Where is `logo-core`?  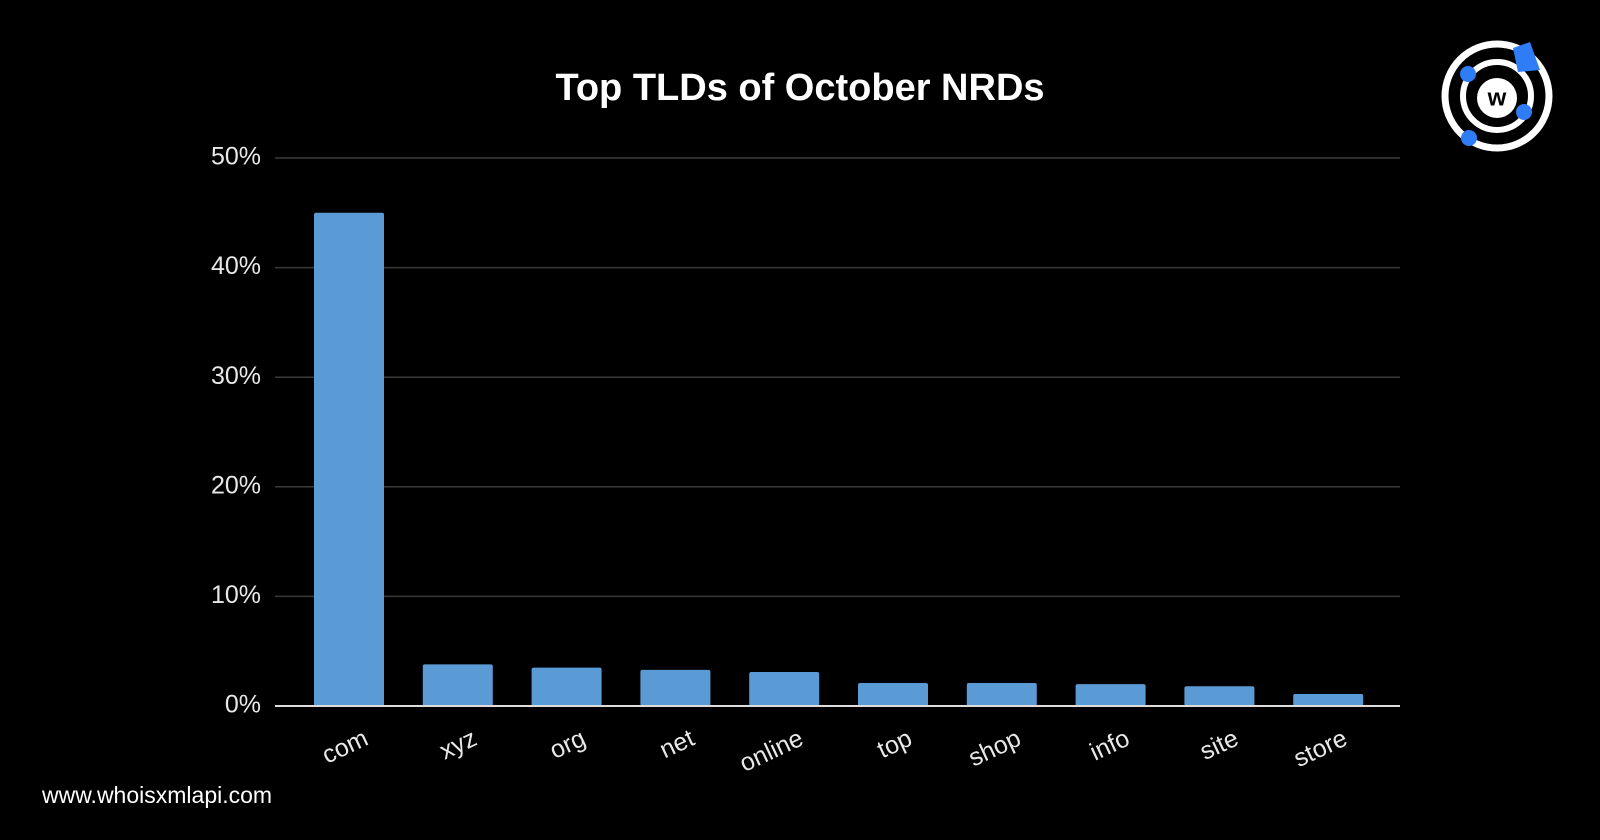 logo-core is located at coordinates (1497, 98).